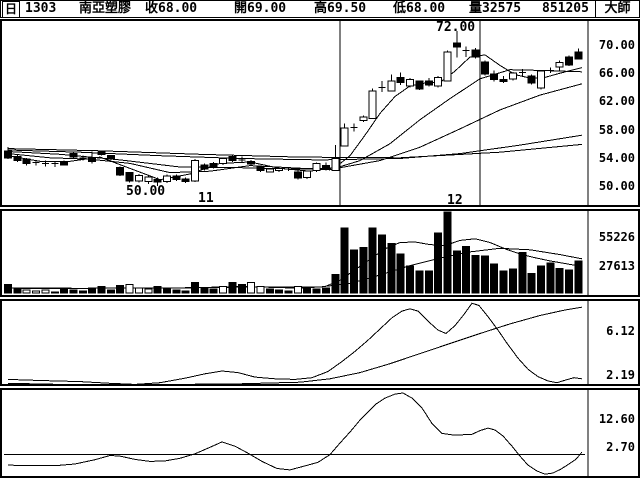  What do you see at coordinates (419, 8) in the screenshot?
I see `low-field: 低68.00` at bounding box center [419, 8].